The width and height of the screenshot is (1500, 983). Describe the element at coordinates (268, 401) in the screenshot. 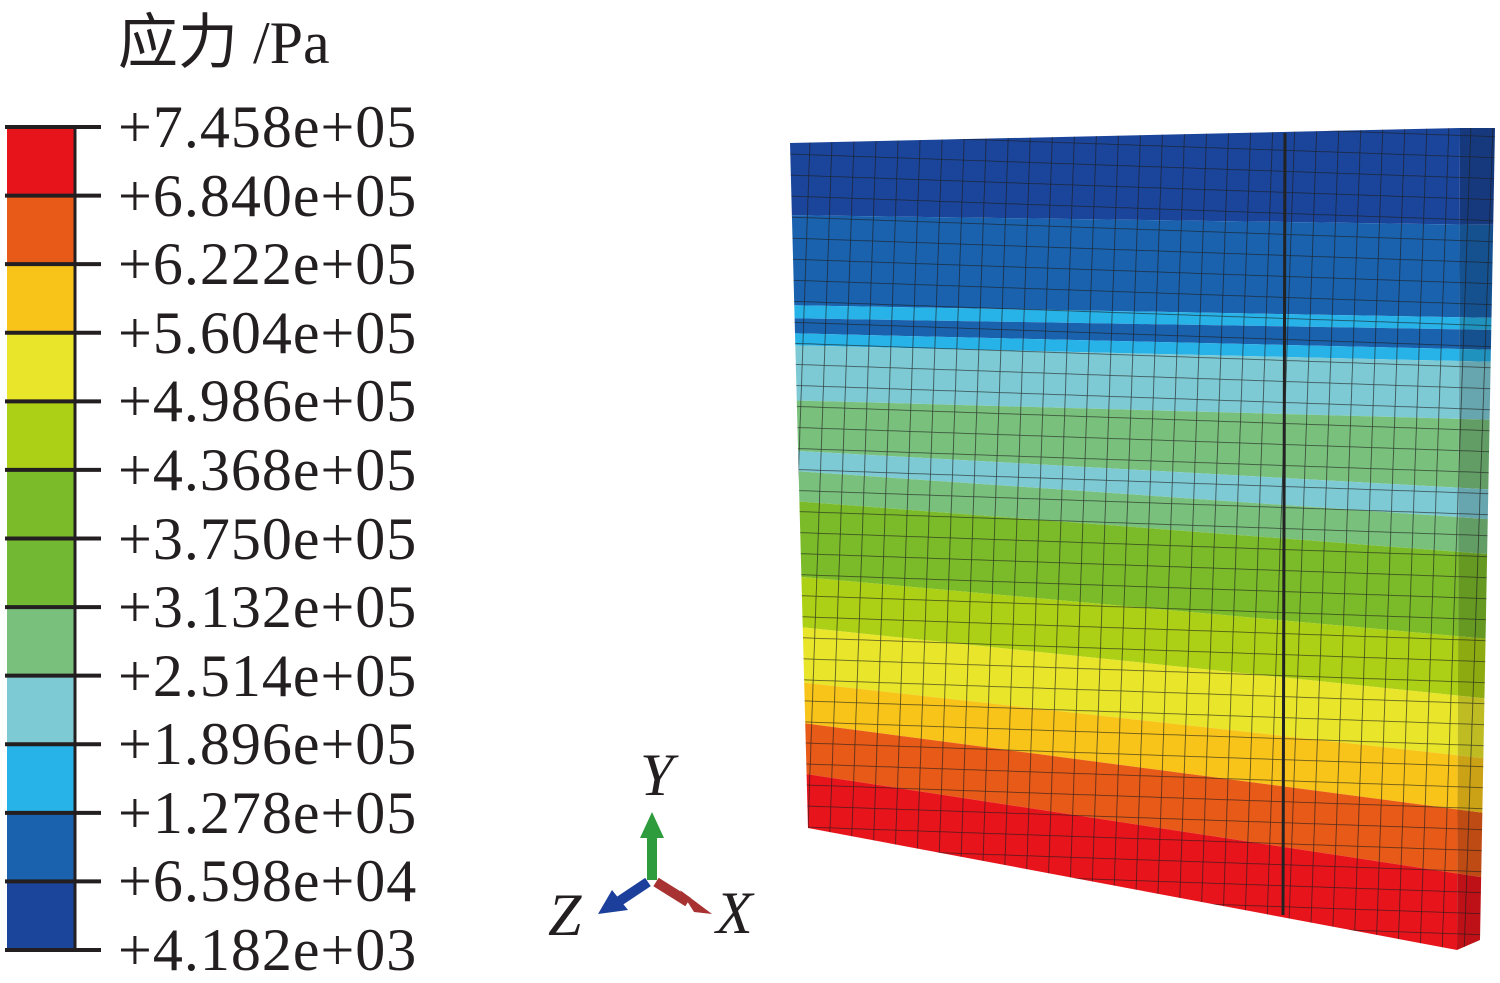

I see `legend-value-label: +4.986e+05` at that location.